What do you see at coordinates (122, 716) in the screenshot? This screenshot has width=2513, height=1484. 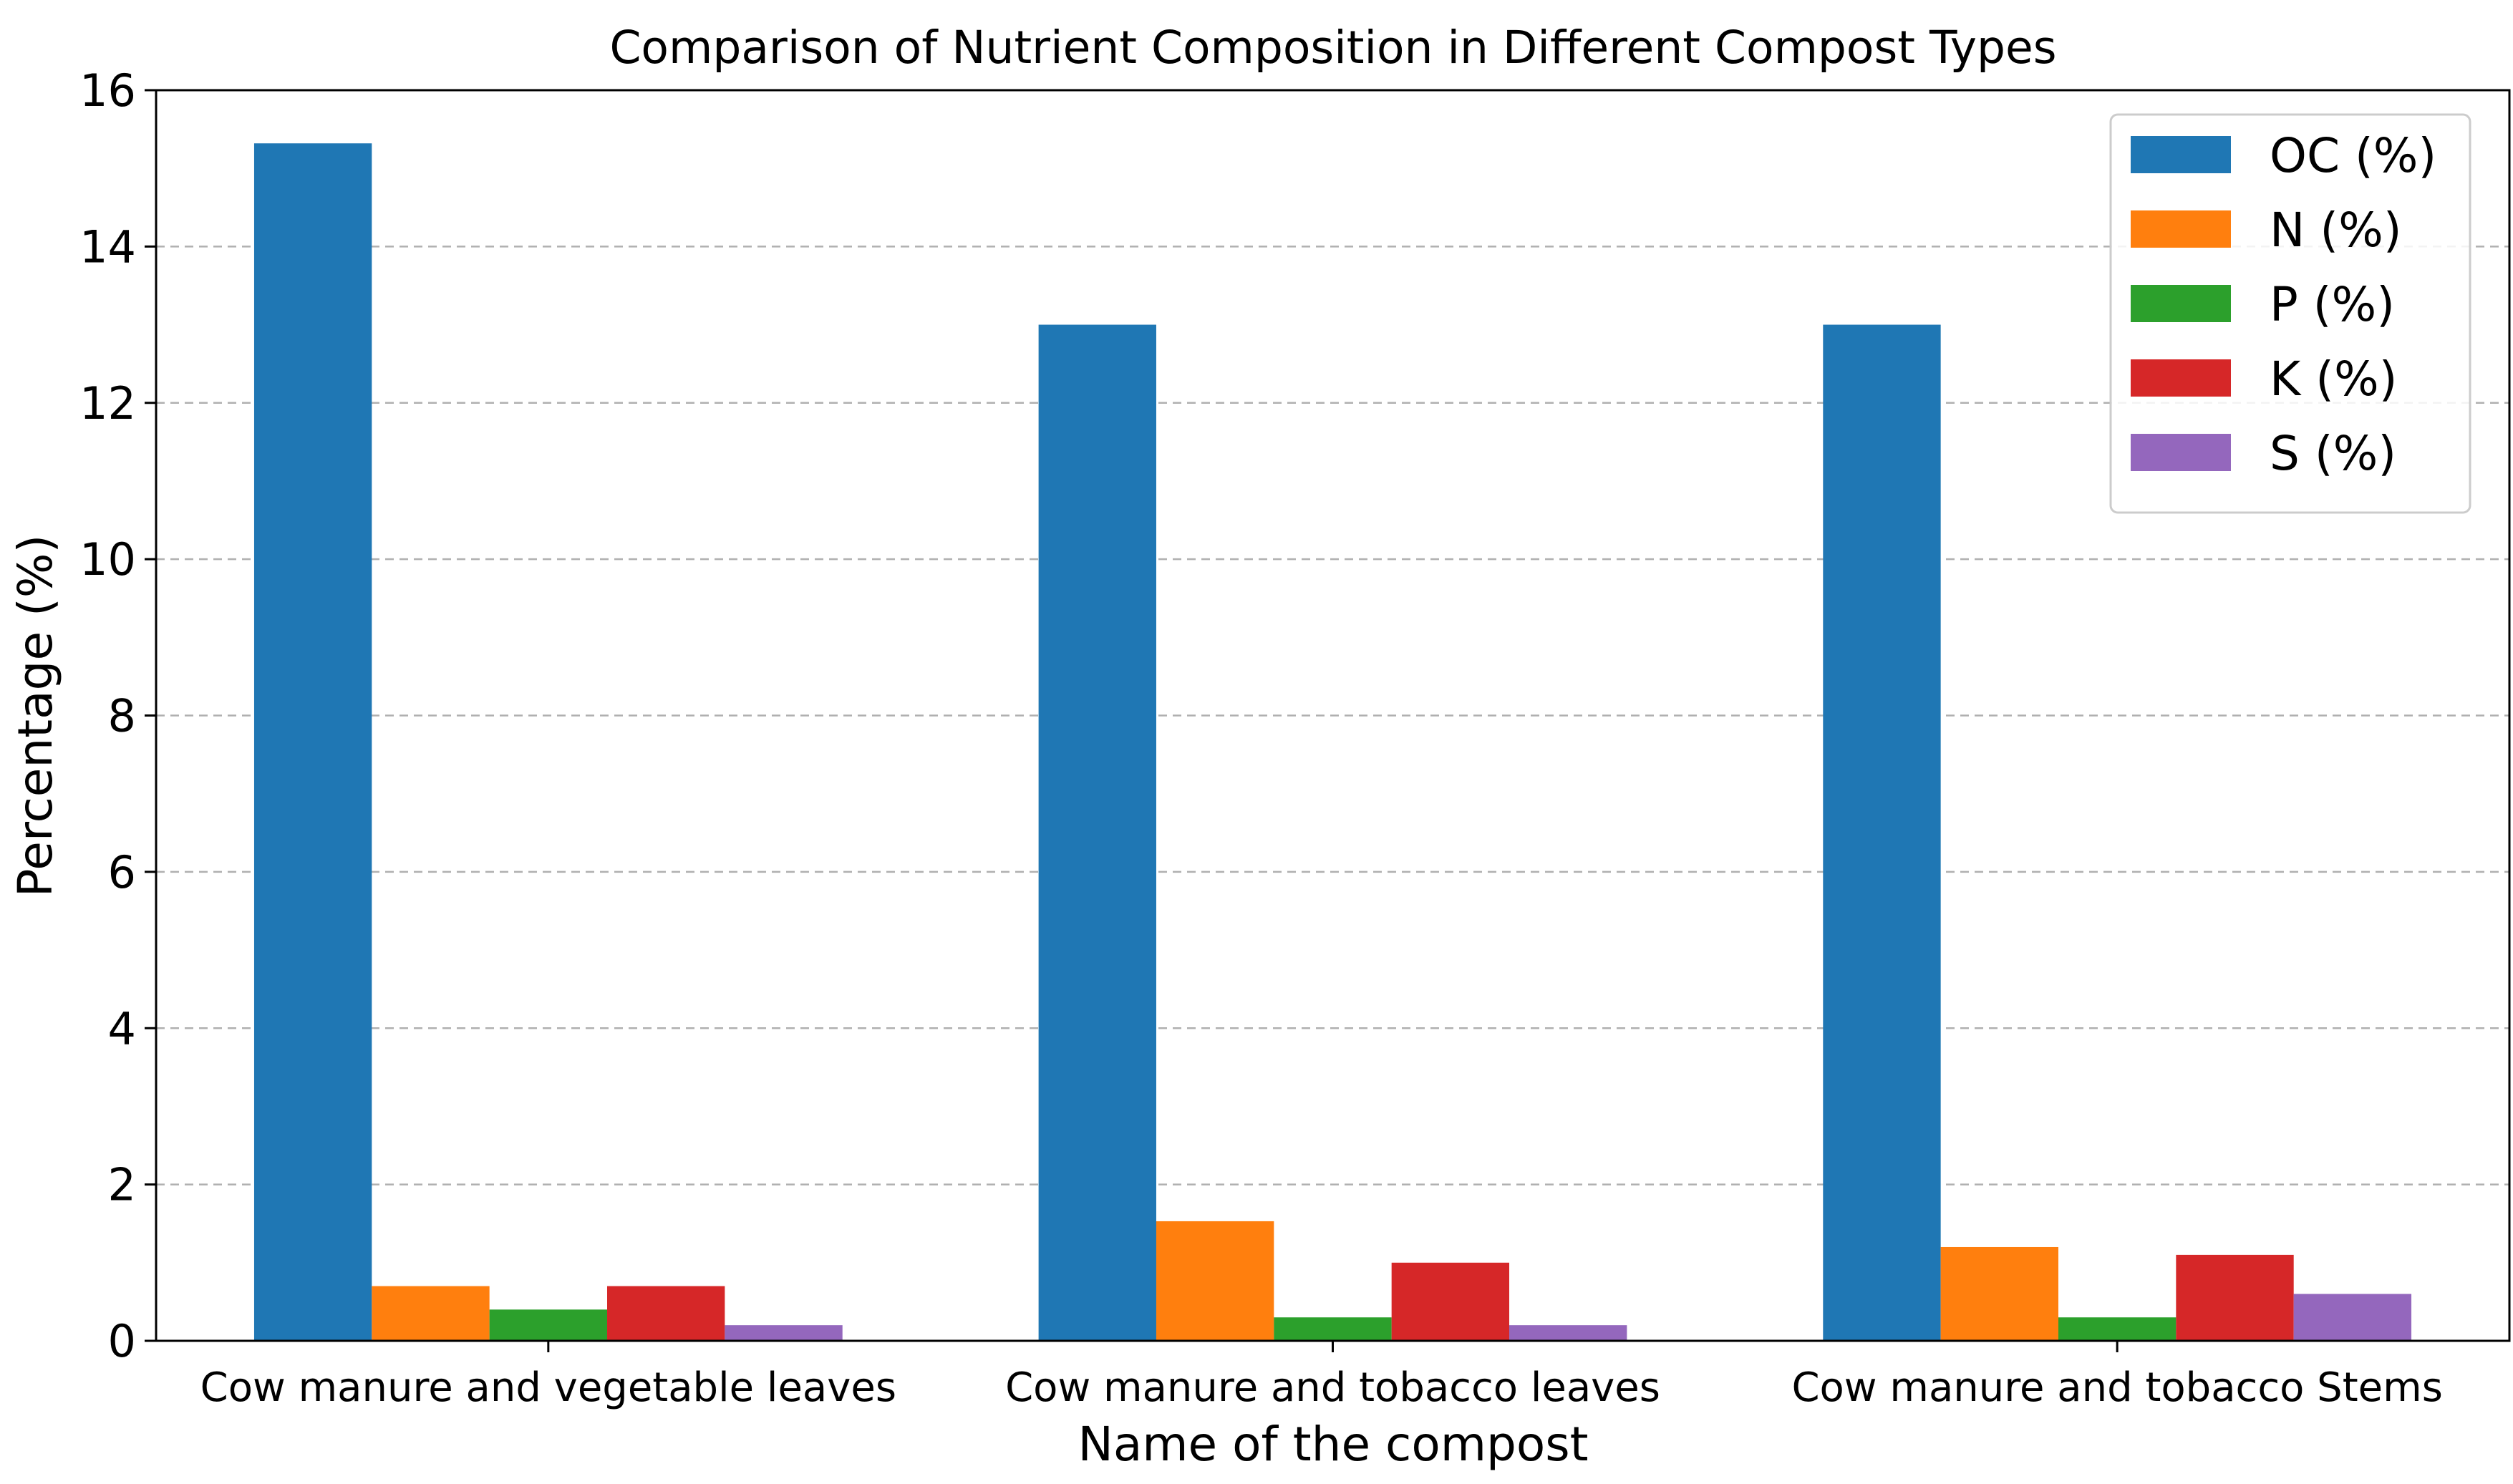 I see `y-tick-label: 8` at bounding box center [122, 716].